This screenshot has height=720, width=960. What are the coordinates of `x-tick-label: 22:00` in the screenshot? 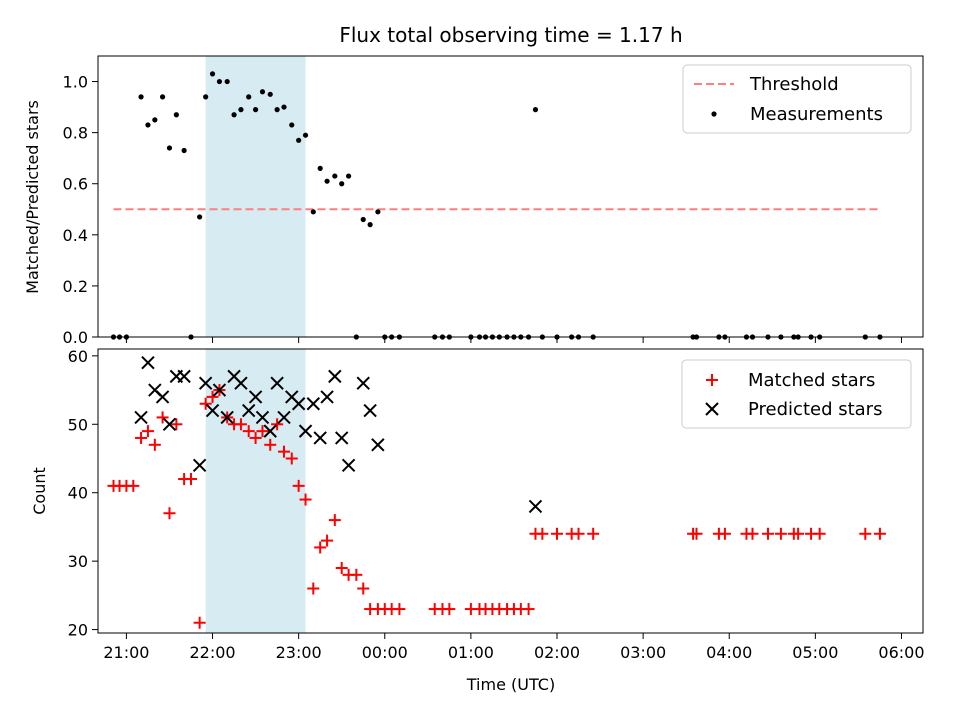 It's located at (212, 652).